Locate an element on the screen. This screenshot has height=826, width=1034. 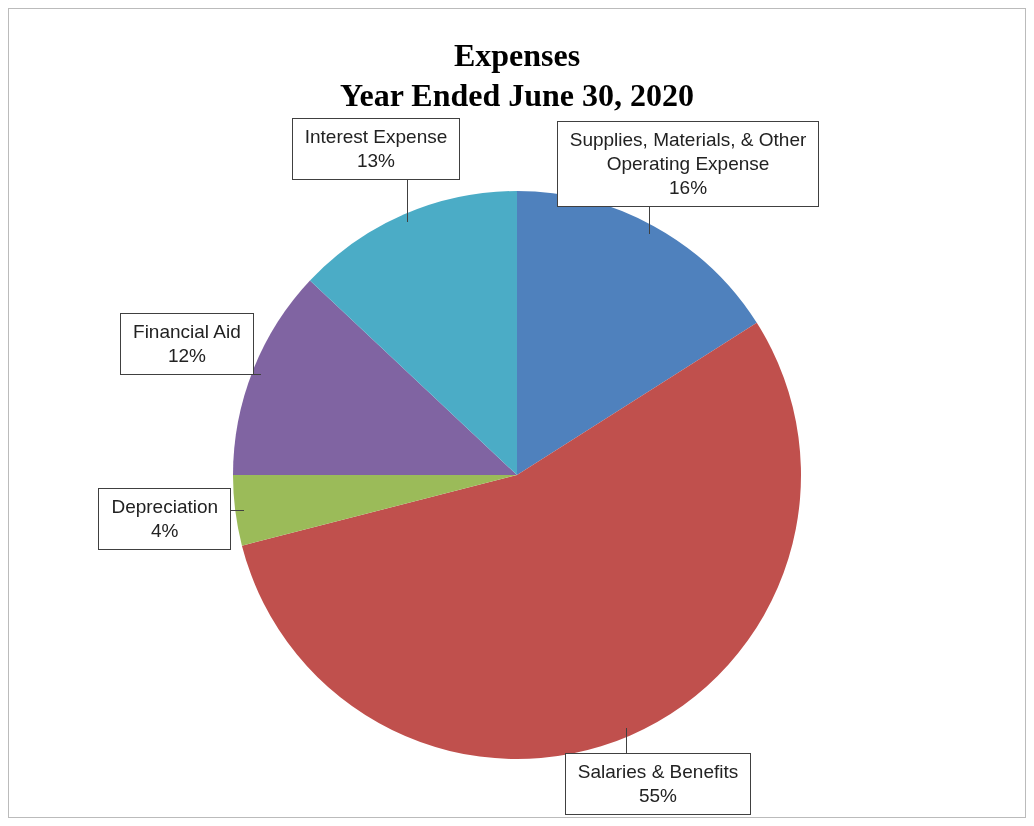
slice-label: Financial Aid is located at coordinates (187, 332).